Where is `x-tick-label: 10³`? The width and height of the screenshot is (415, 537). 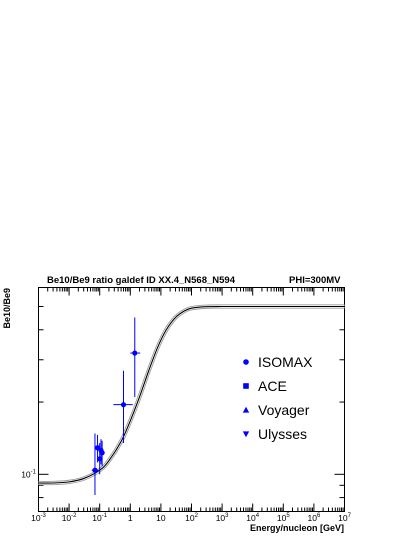
x-tick-label: 10³ is located at coordinates (222, 518).